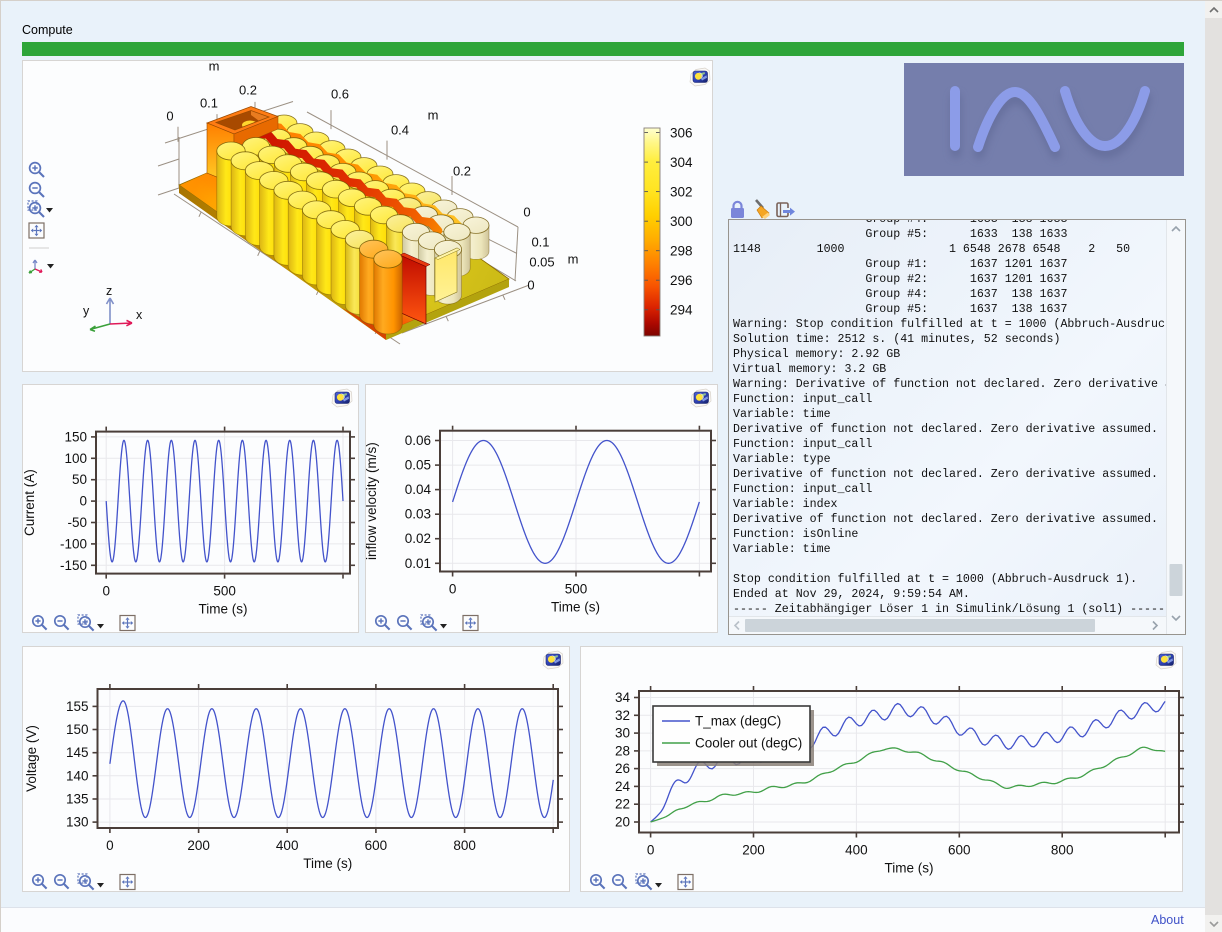 Image resolution: width=1222 pixels, height=932 pixels. Describe the element at coordinates (622, 768) in the screenshot. I see `svg-text: 26` at that location.